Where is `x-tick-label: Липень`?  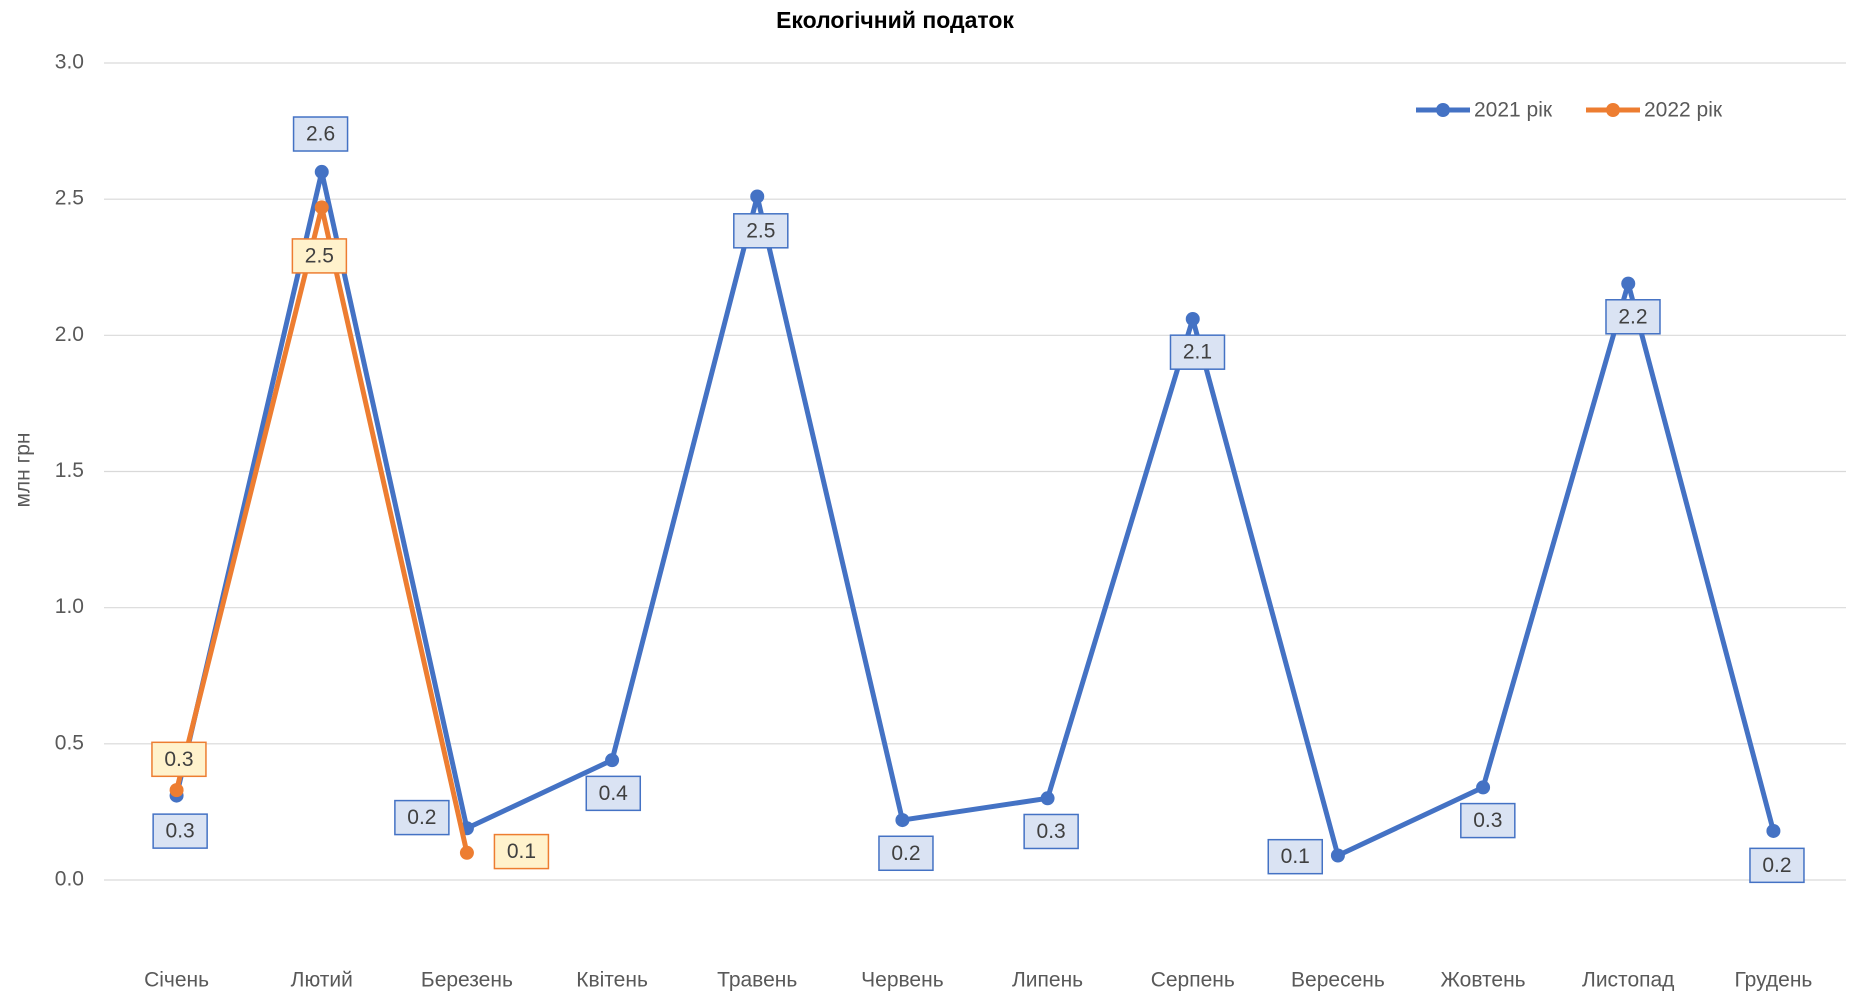
x-tick-label: Липень is located at coordinates (1047, 980).